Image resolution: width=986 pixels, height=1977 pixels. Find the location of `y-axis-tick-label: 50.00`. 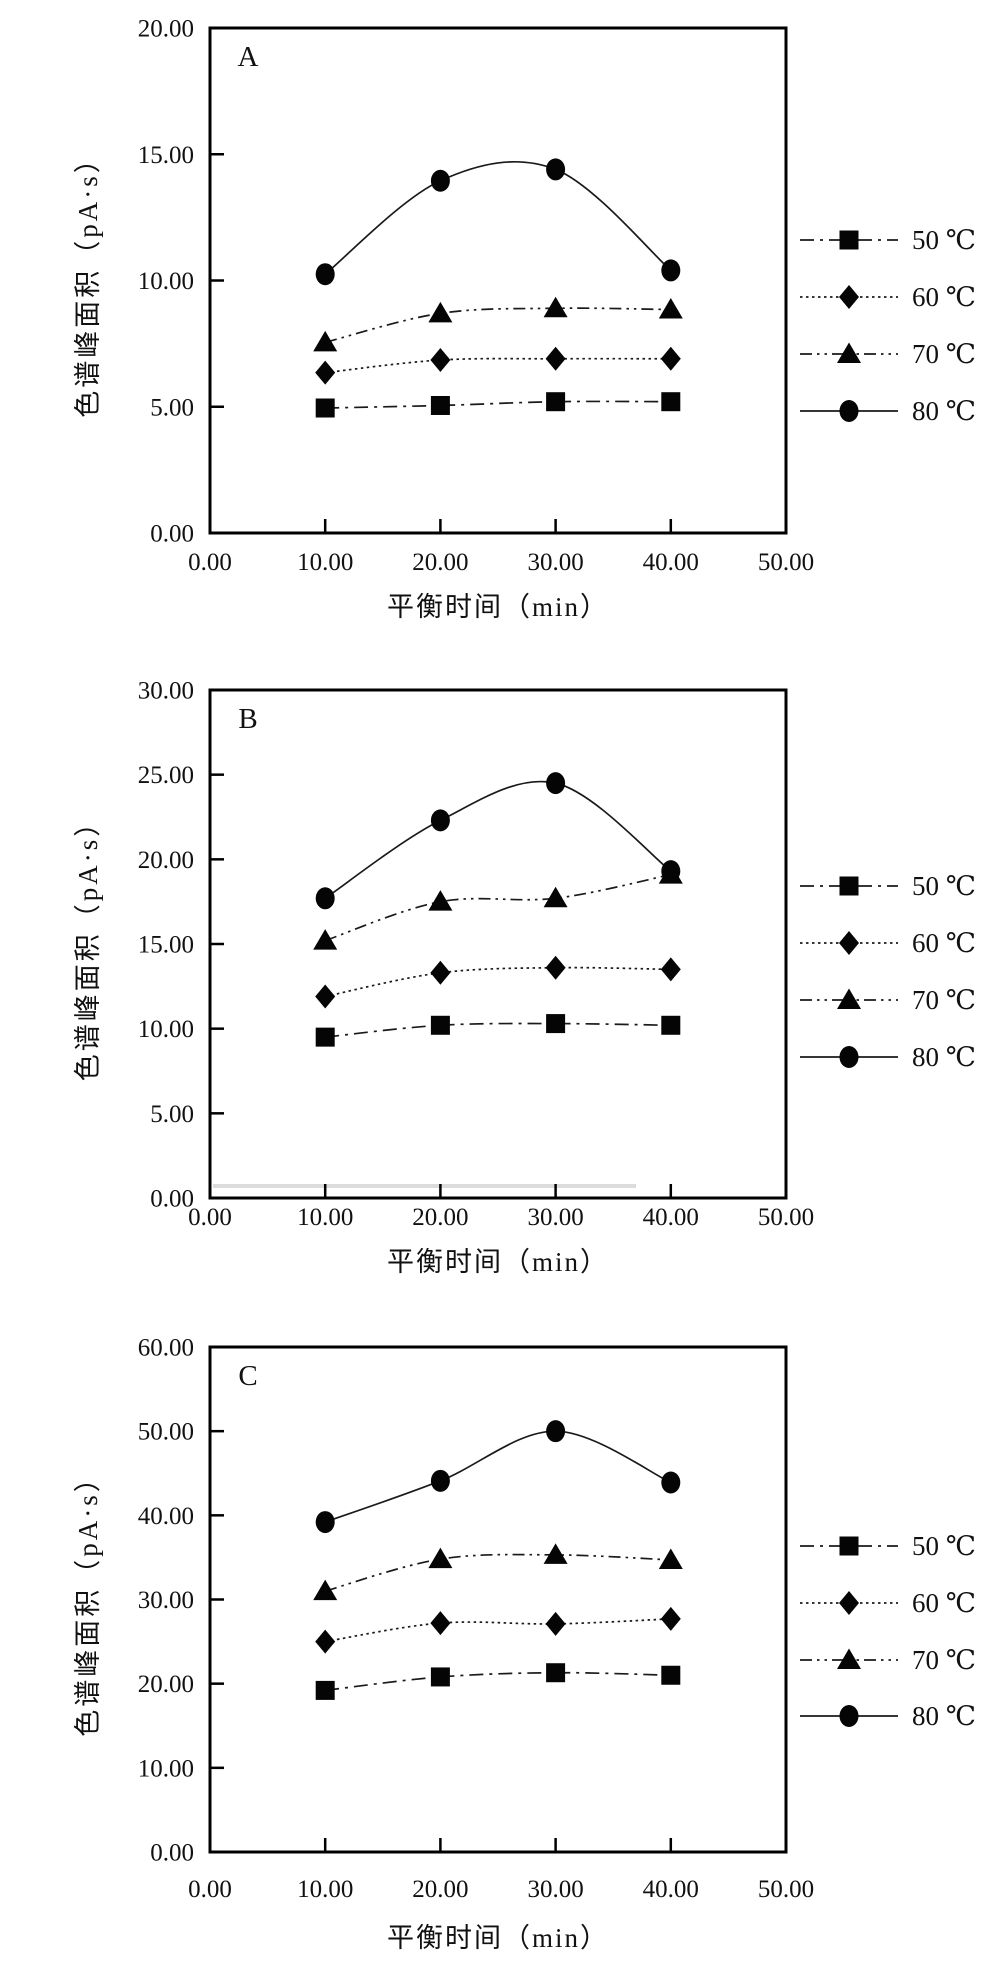

y-axis-tick-label: 50.00 is located at coordinates (166, 1432).